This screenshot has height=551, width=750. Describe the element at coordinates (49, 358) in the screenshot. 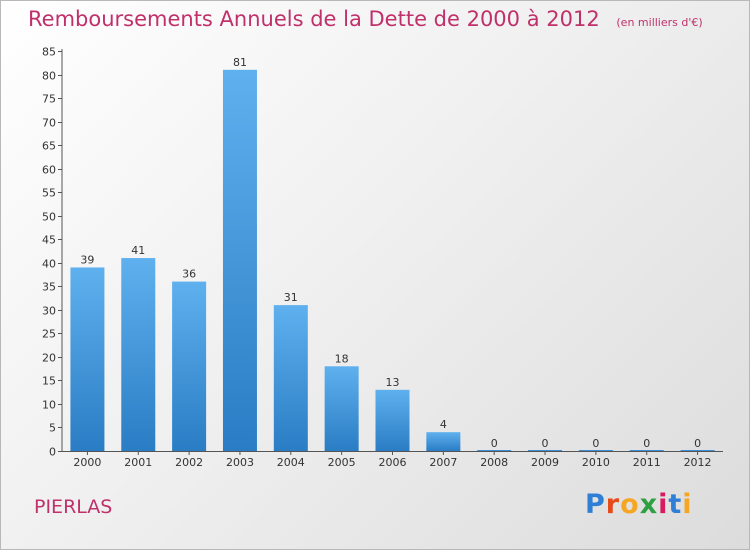

I see `y-tick-label: 20` at that location.